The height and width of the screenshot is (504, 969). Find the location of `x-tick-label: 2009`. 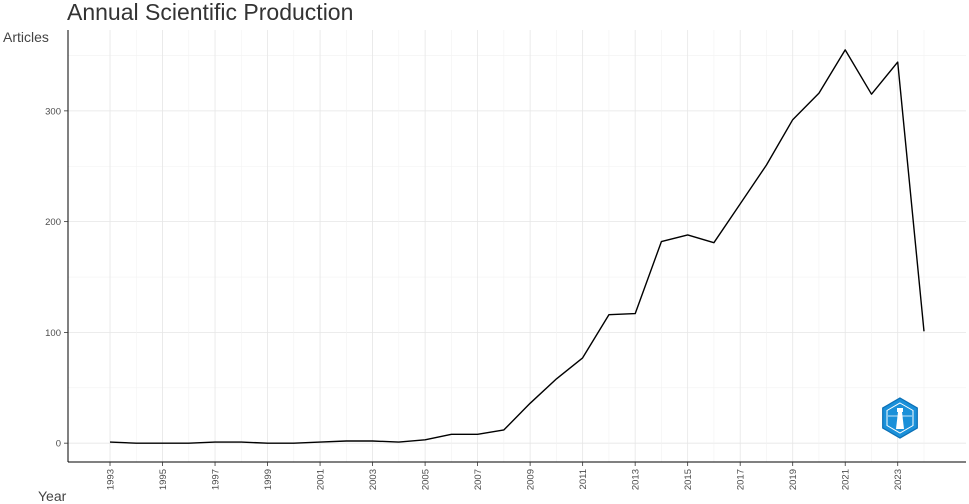

x-tick-label: 2009 is located at coordinates (531, 479).